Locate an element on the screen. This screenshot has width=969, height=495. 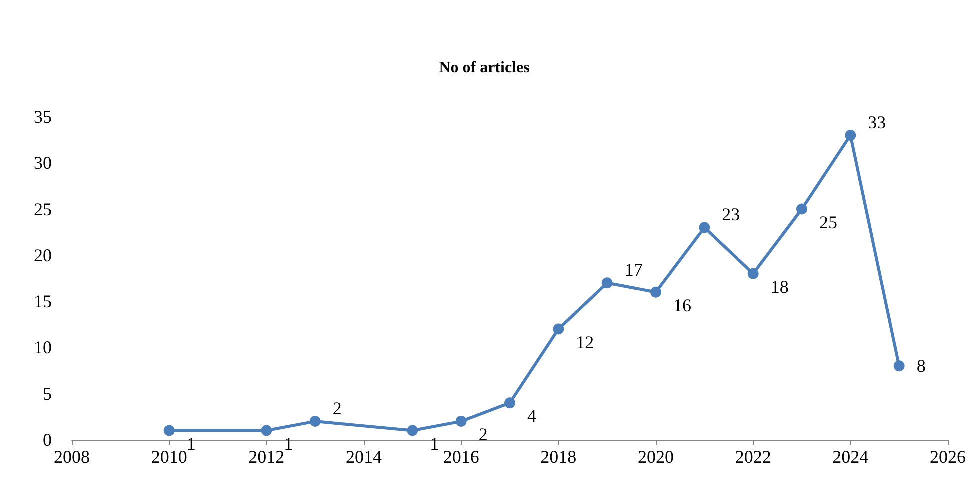
y-tick-label: 30 is located at coordinates (43, 163).